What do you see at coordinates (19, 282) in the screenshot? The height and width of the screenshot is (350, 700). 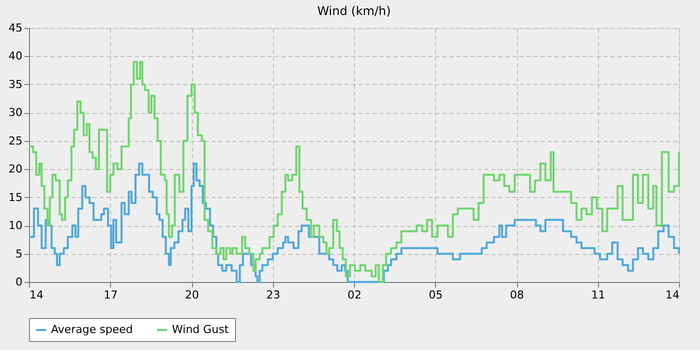 I see `y-tick-label: 0` at bounding box center [19, 282].